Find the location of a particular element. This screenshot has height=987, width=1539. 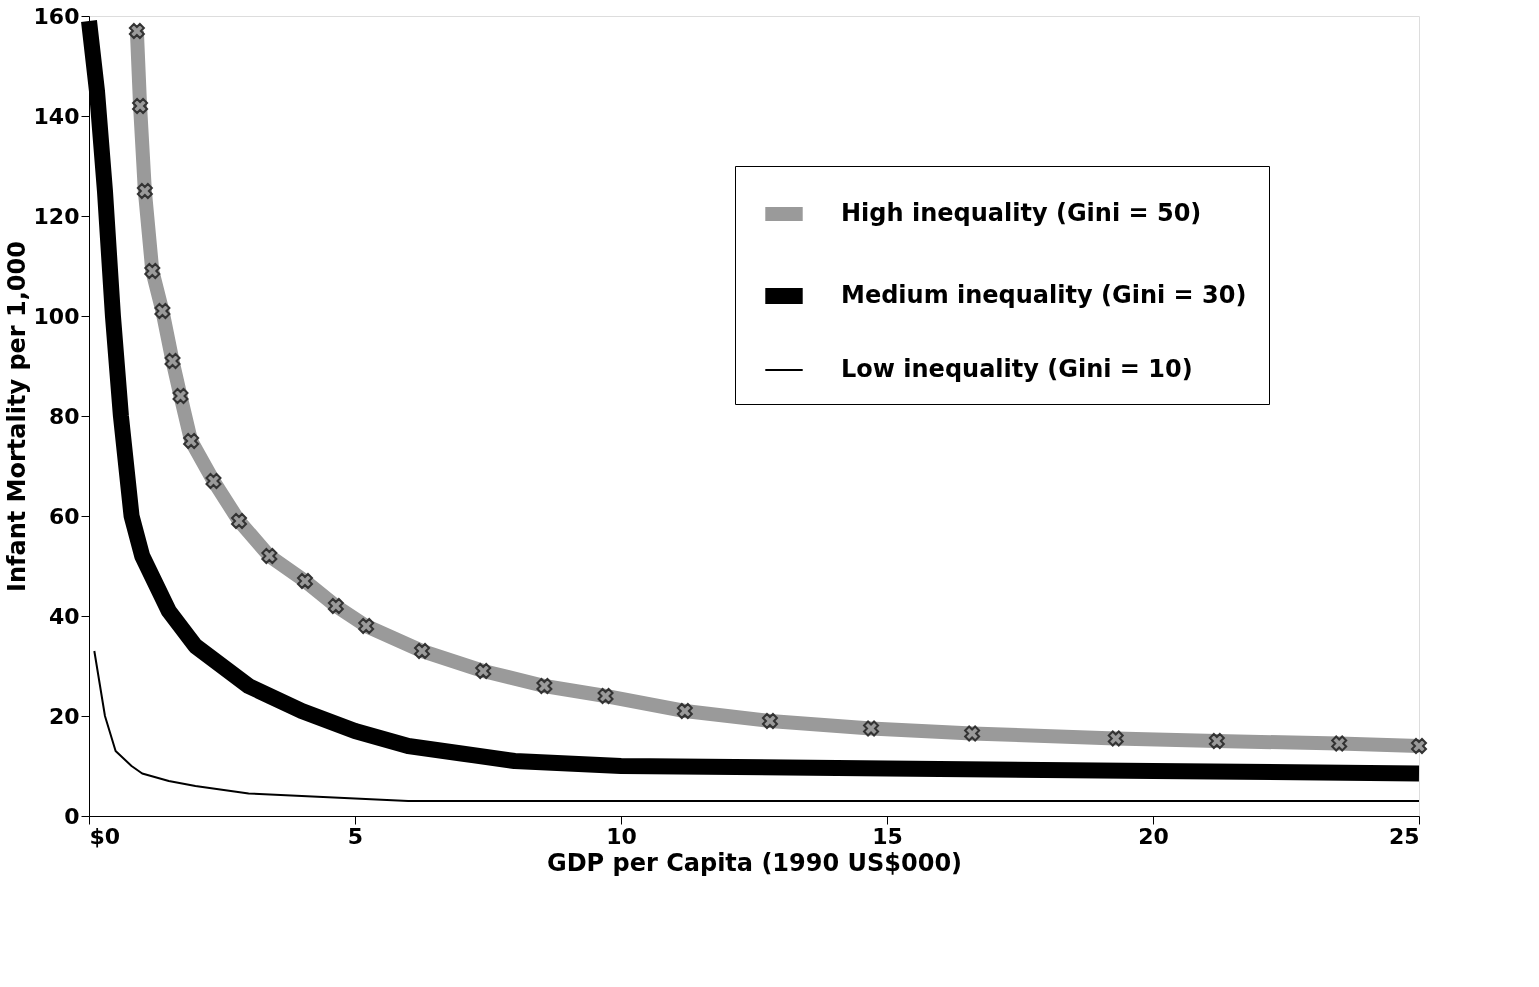

y-axis-title: Infant Mortality per 1,000 is located at coordinates (16, 416).